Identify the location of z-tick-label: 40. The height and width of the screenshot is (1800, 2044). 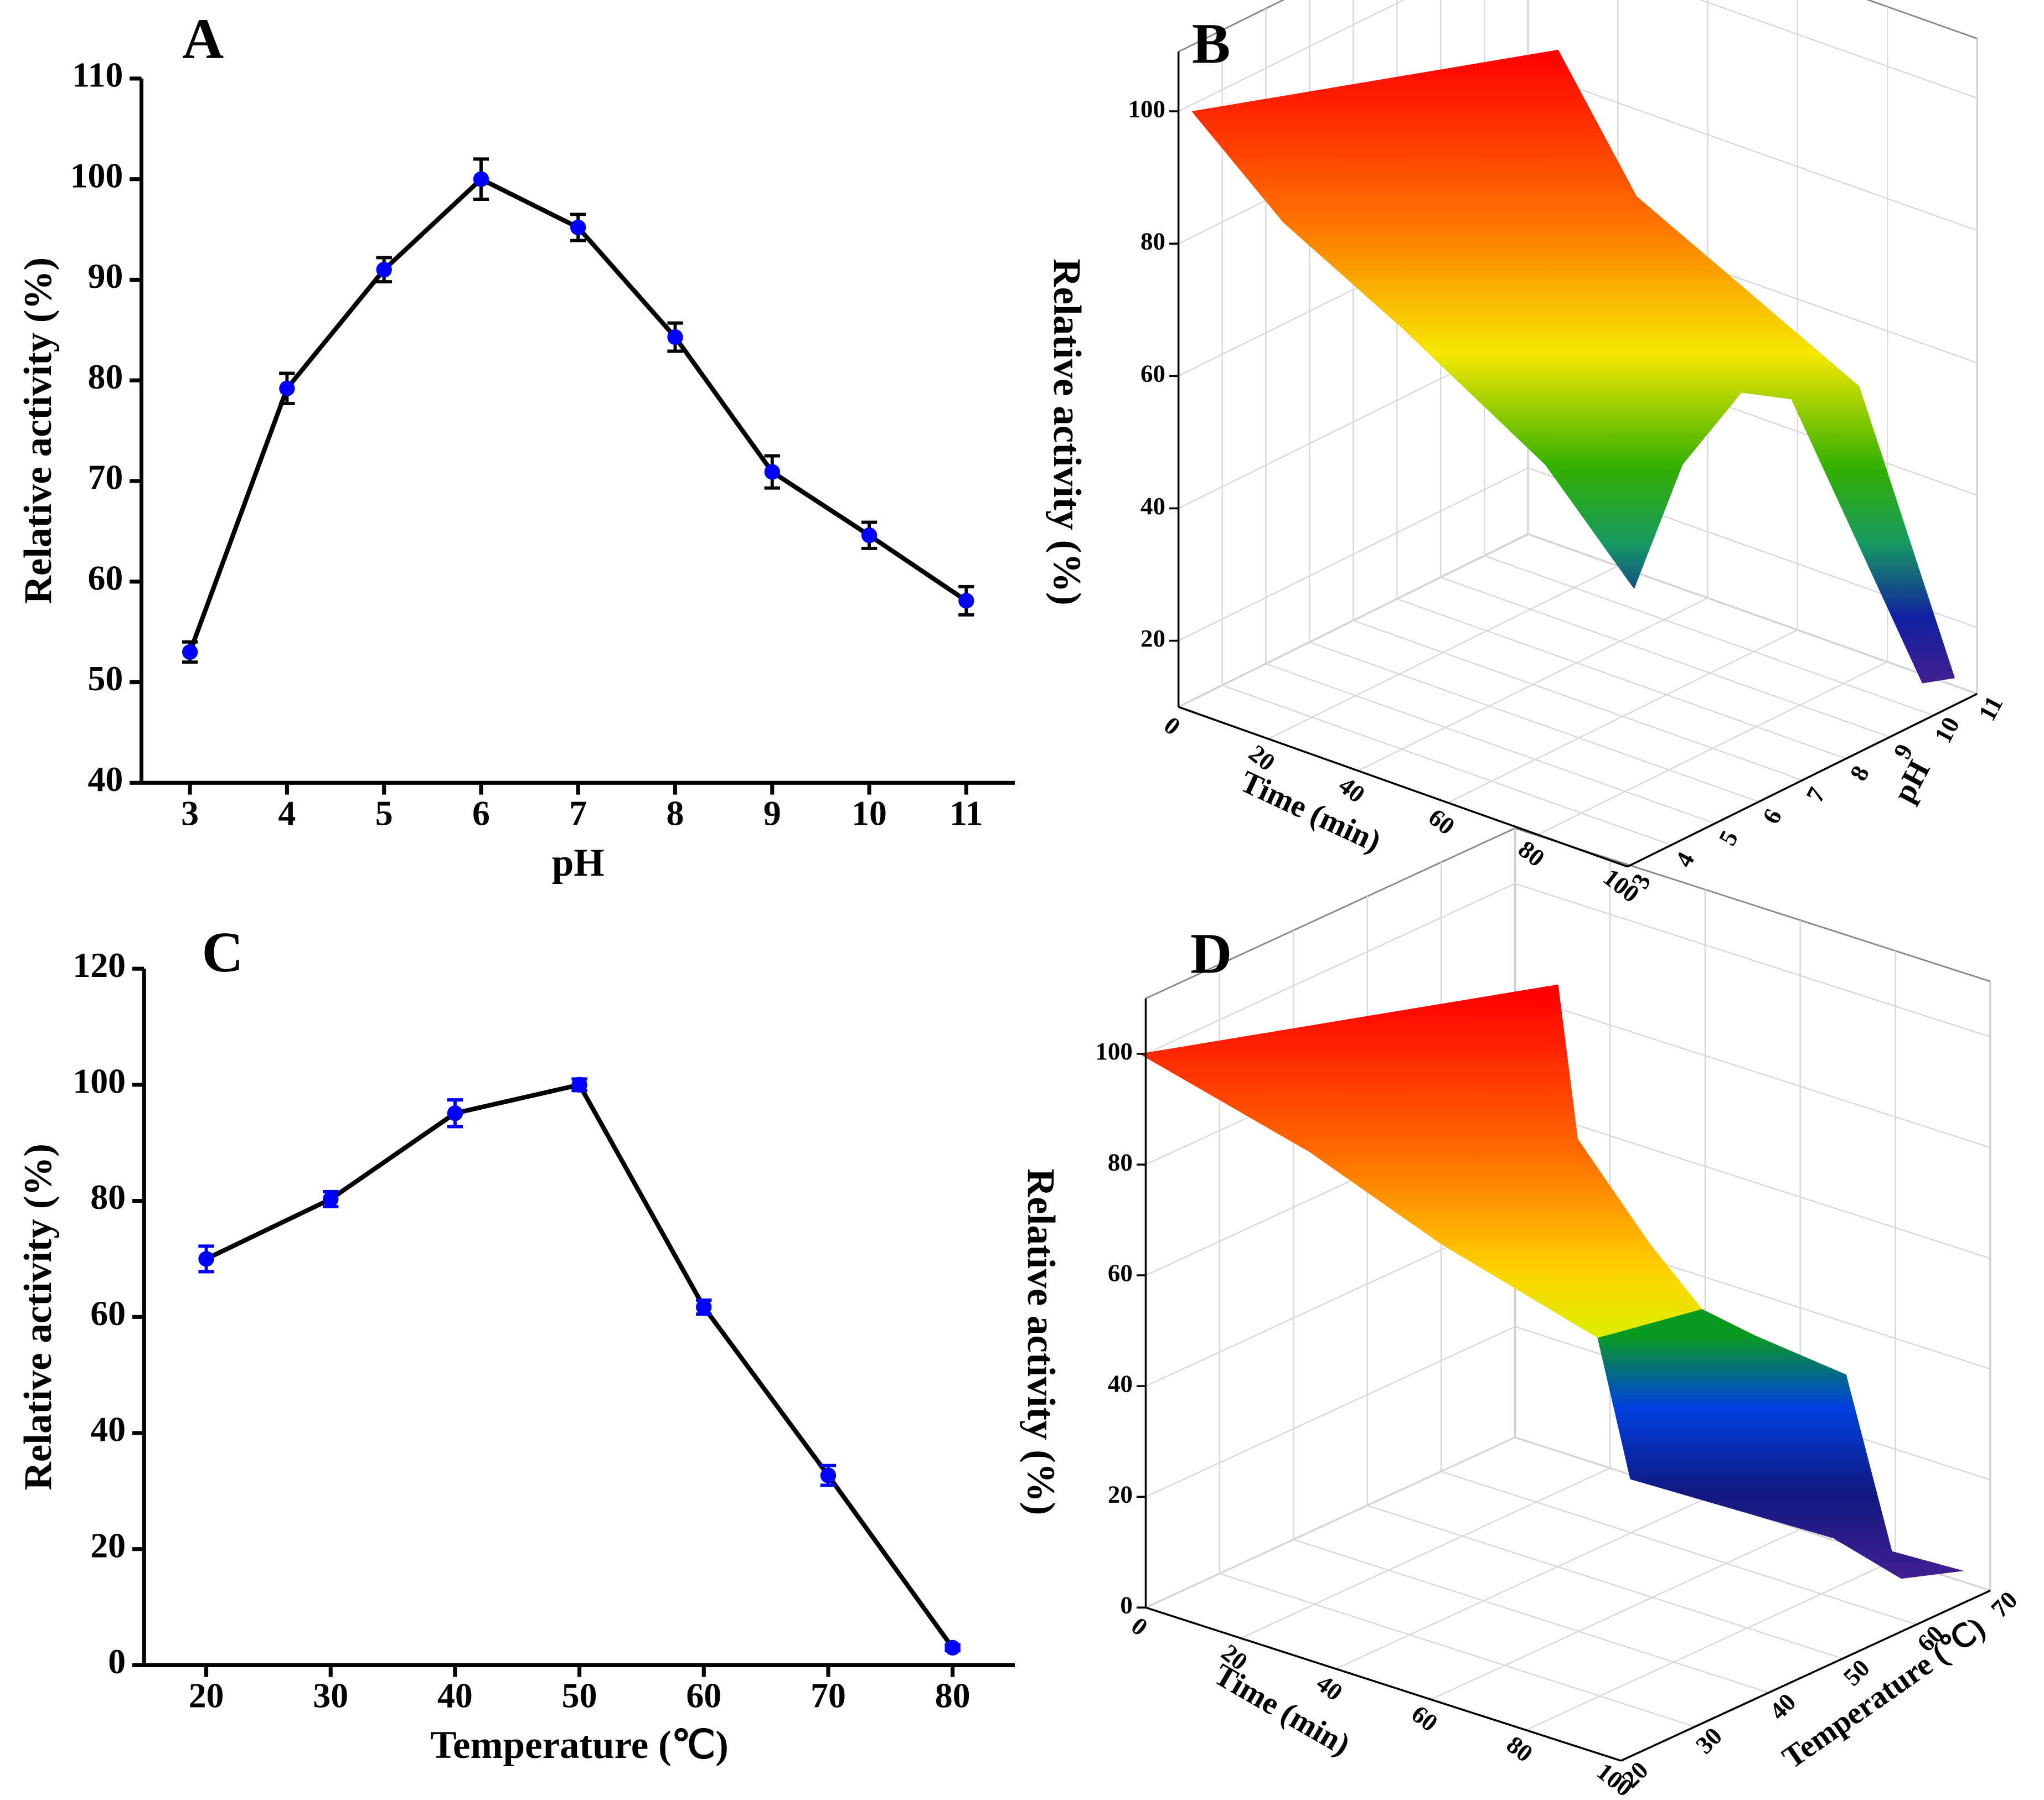
(1152, 506).